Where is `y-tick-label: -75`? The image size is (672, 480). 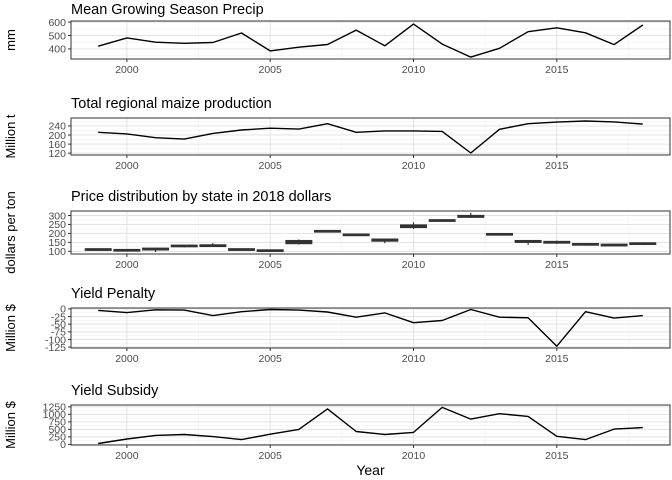 y-tick-label: -75 is located at coordinates (58, 333).